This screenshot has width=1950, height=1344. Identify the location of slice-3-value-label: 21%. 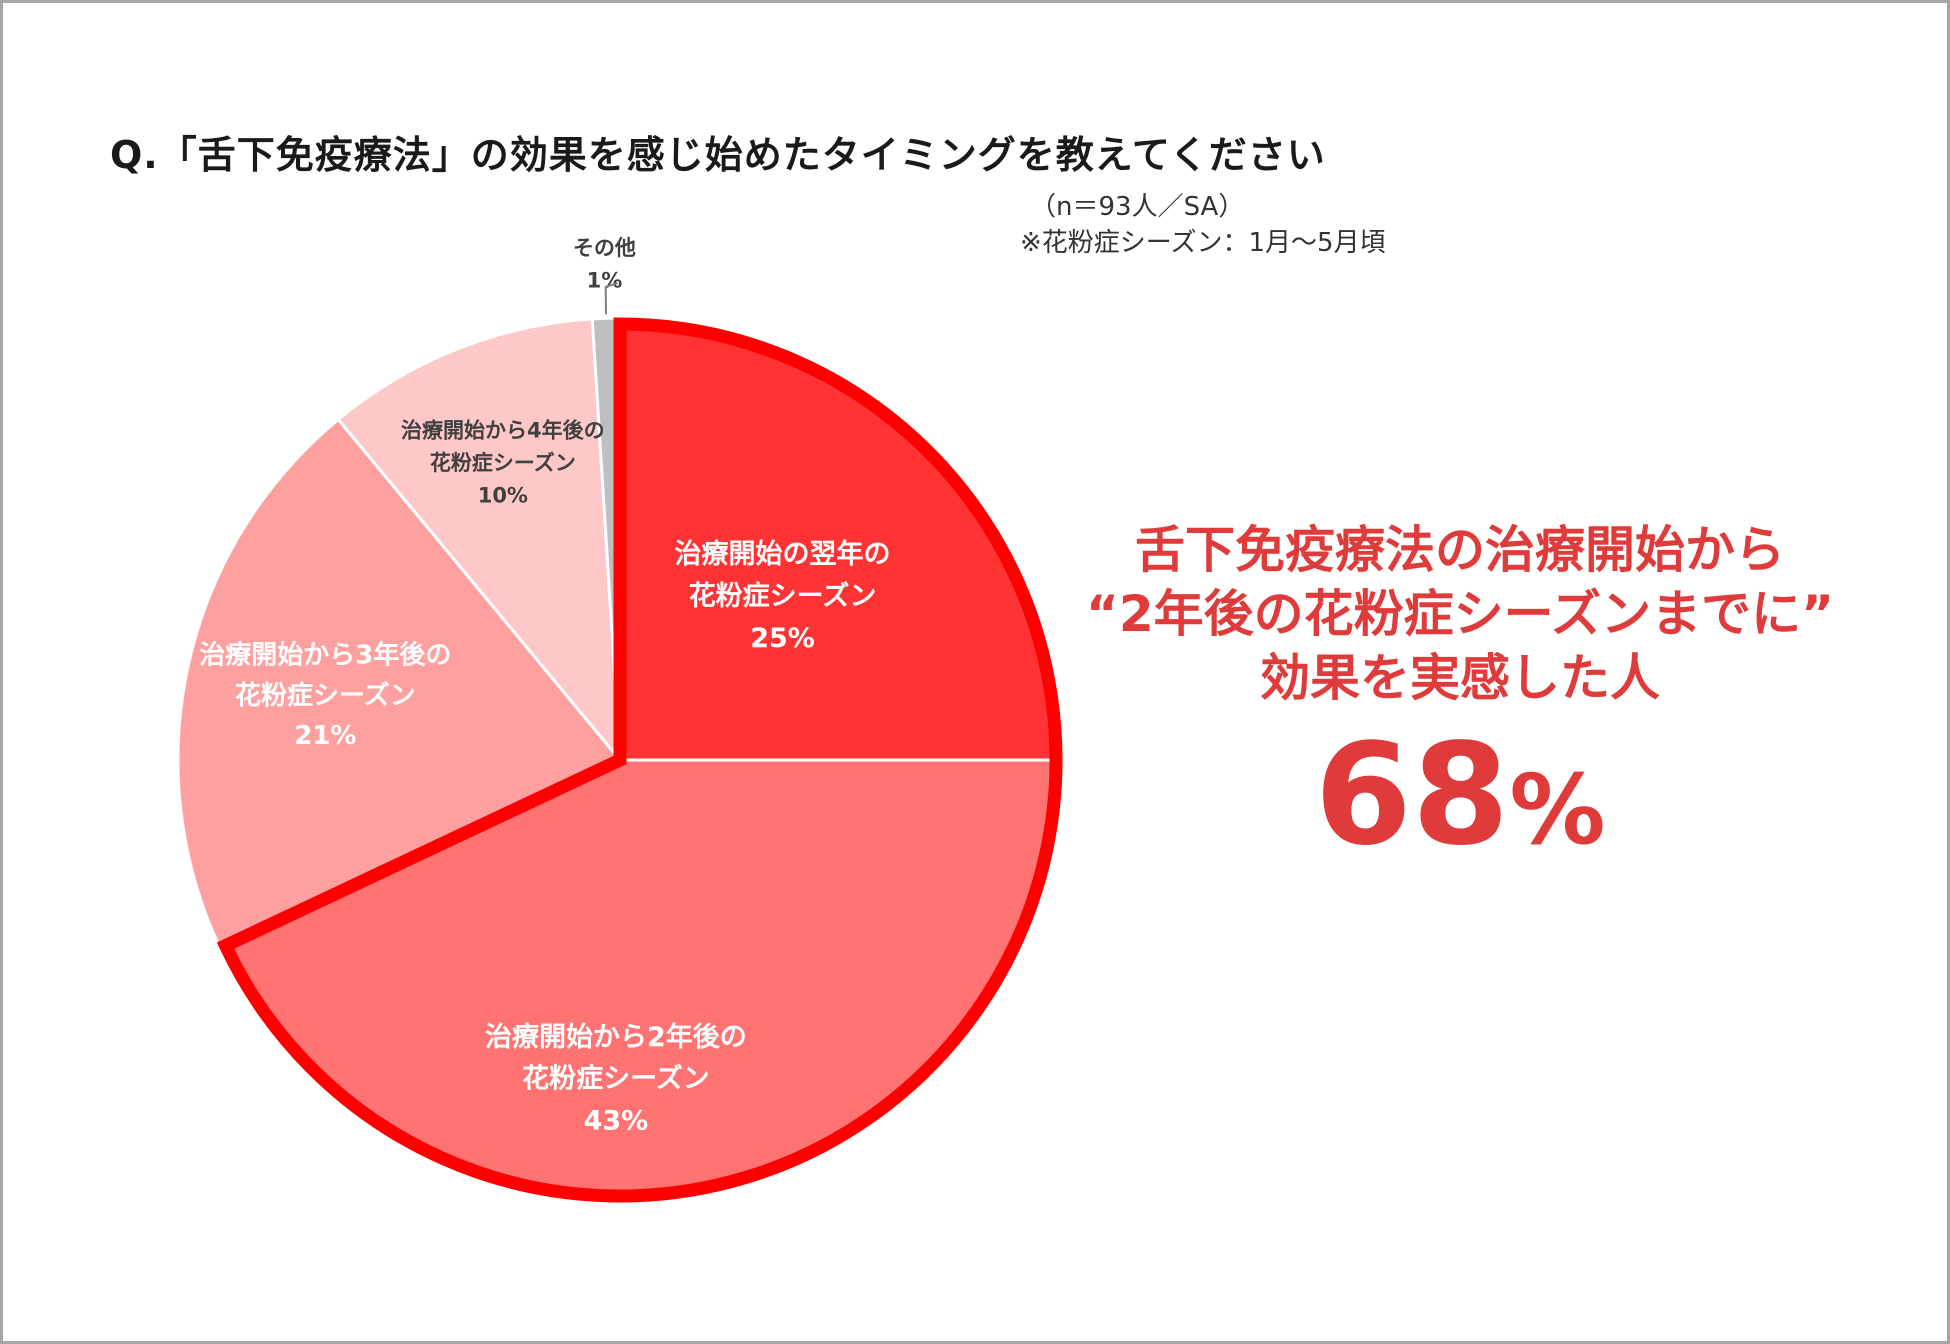
(325, 736).